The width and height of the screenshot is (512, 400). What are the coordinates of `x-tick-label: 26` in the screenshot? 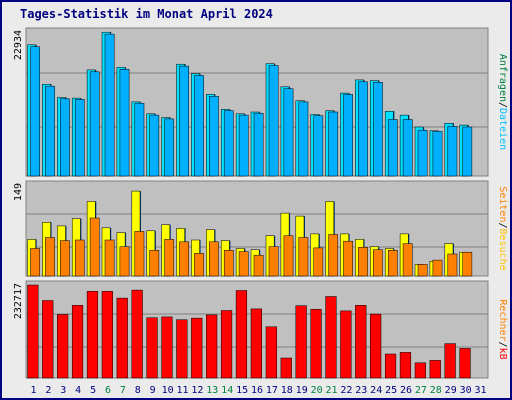 It's located at (406, 390).